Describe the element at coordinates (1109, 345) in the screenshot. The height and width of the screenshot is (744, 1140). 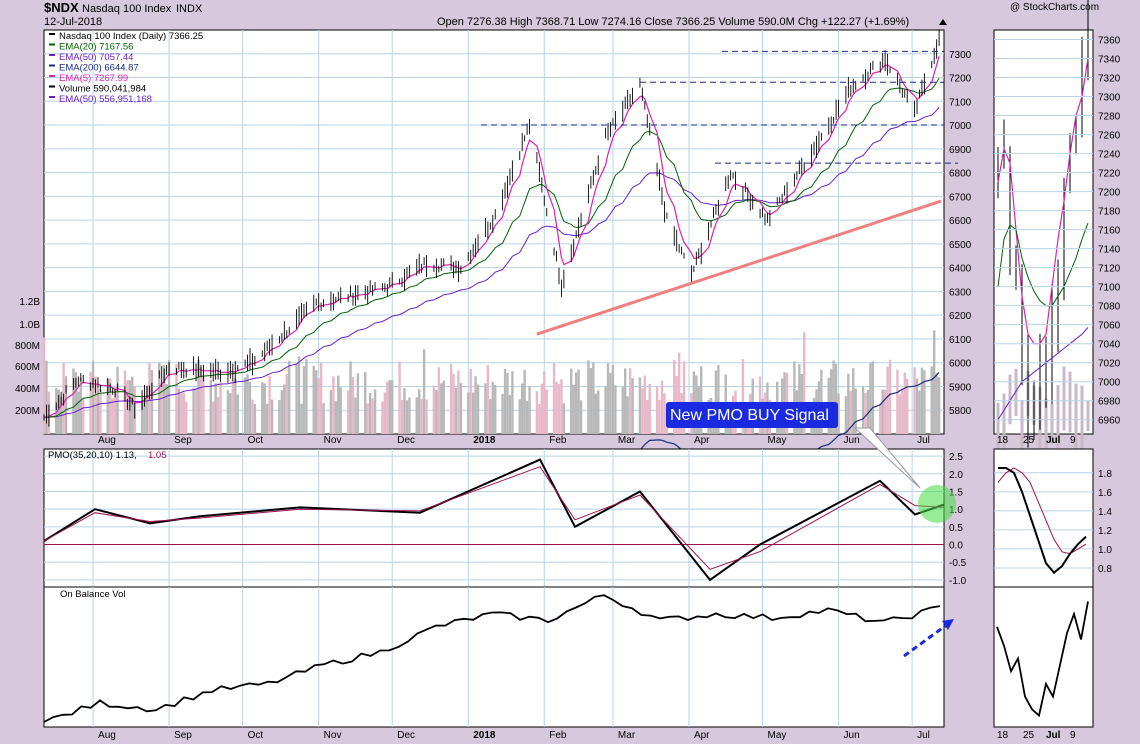
I see `inset-tick-label: 7040` at that location.